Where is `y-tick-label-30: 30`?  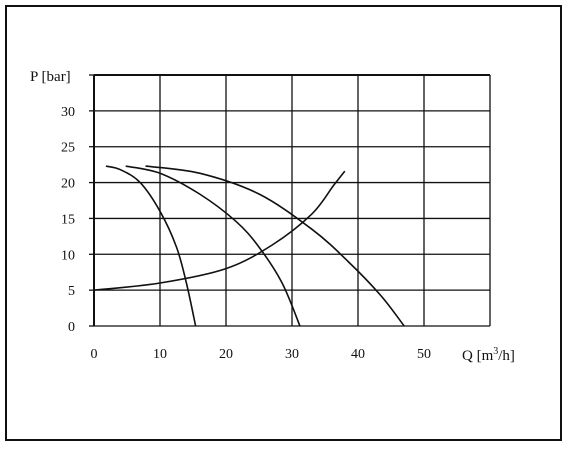
y-tick-label-30: 30 is located at coordinates (68, 112).